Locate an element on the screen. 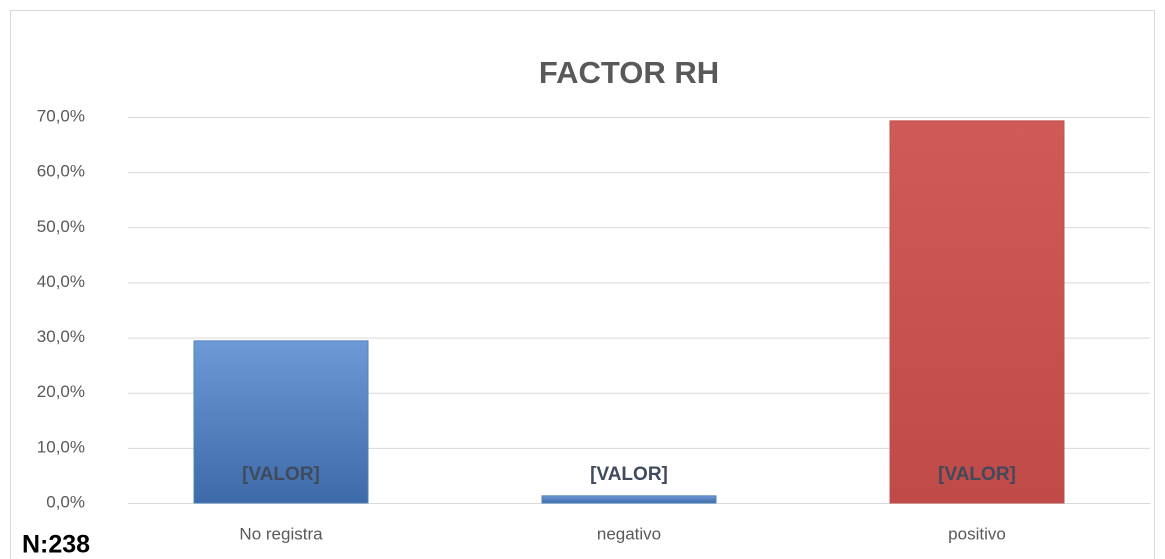 This screenshot has height=559, width=1165. y-tick-label: 20,0% is located at coordinates (61, 391).